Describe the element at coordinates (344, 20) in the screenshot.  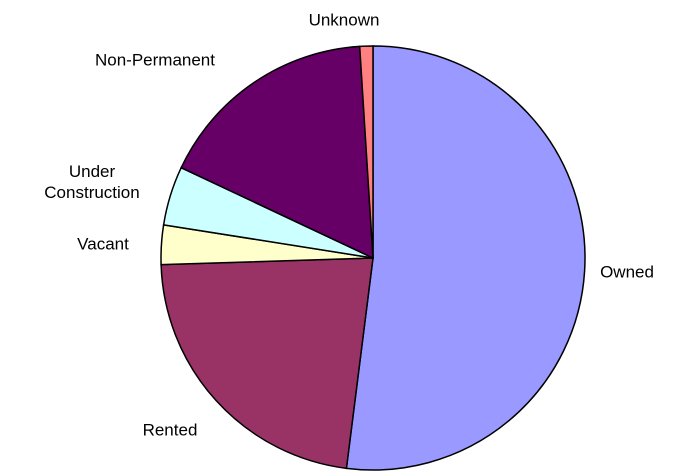
I see `slice-label: Unknown` at that location.